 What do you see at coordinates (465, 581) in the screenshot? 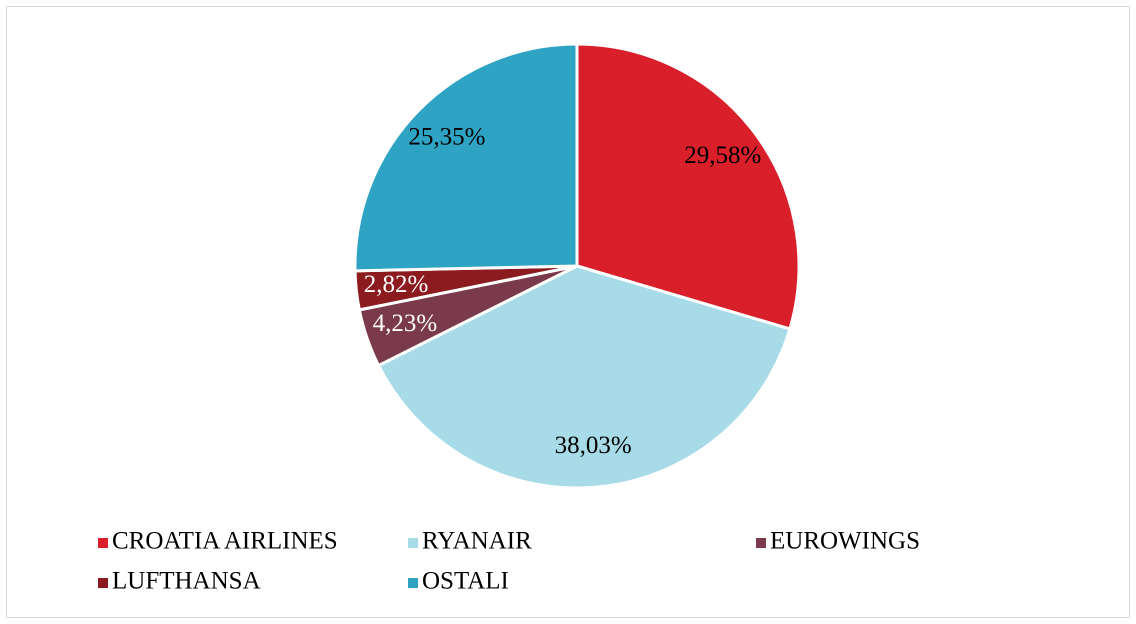
I see `legend-label: OSTALI` at bounding box center [465, 581].